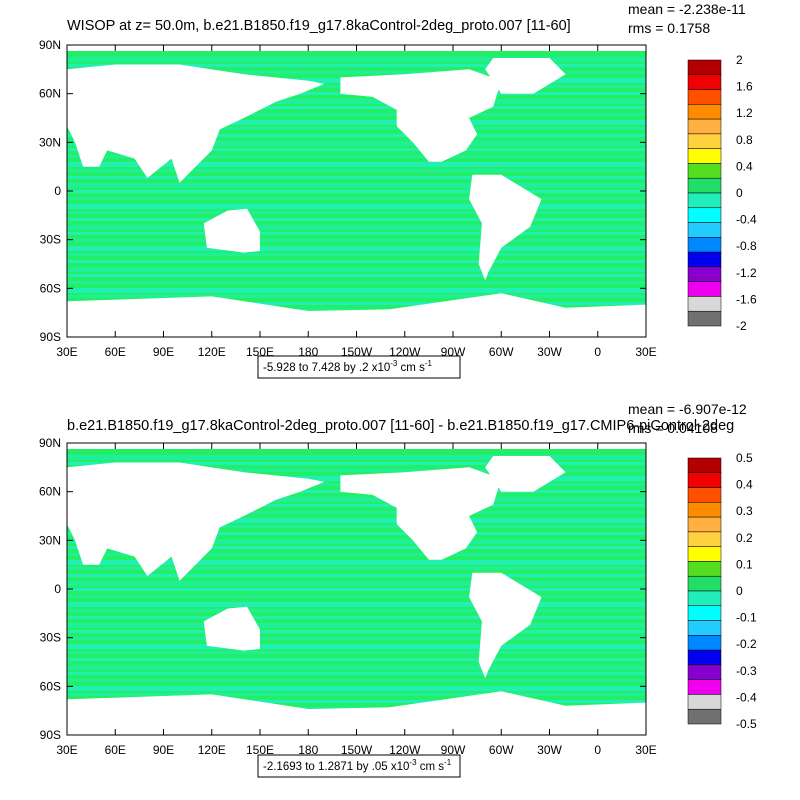 This screenshot has width=800, height=800. What do you see at coordinates (163, 750) in the screenshot?
I see `x-tick-label: 90E` at bounding box center [163, 750].